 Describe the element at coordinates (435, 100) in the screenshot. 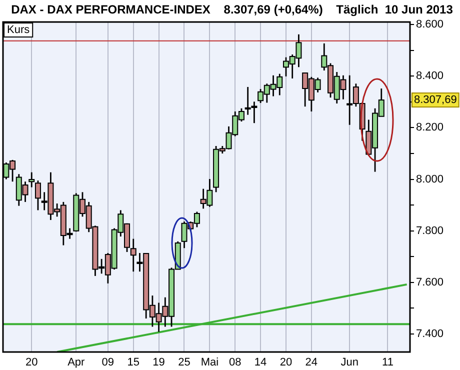

I see `text: 8.307,69` at that location.